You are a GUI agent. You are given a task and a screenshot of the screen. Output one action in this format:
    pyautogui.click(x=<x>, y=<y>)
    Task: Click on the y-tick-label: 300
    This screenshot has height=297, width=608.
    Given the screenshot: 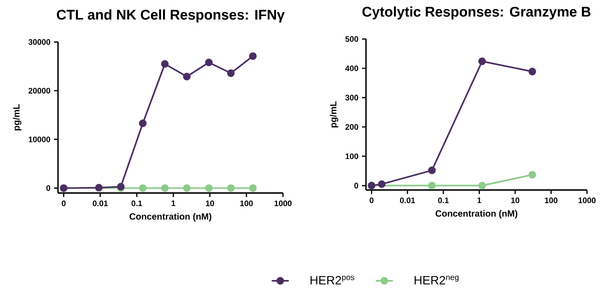 What is the action you would take?
    pyautogui.click(x=351, y=97)
    